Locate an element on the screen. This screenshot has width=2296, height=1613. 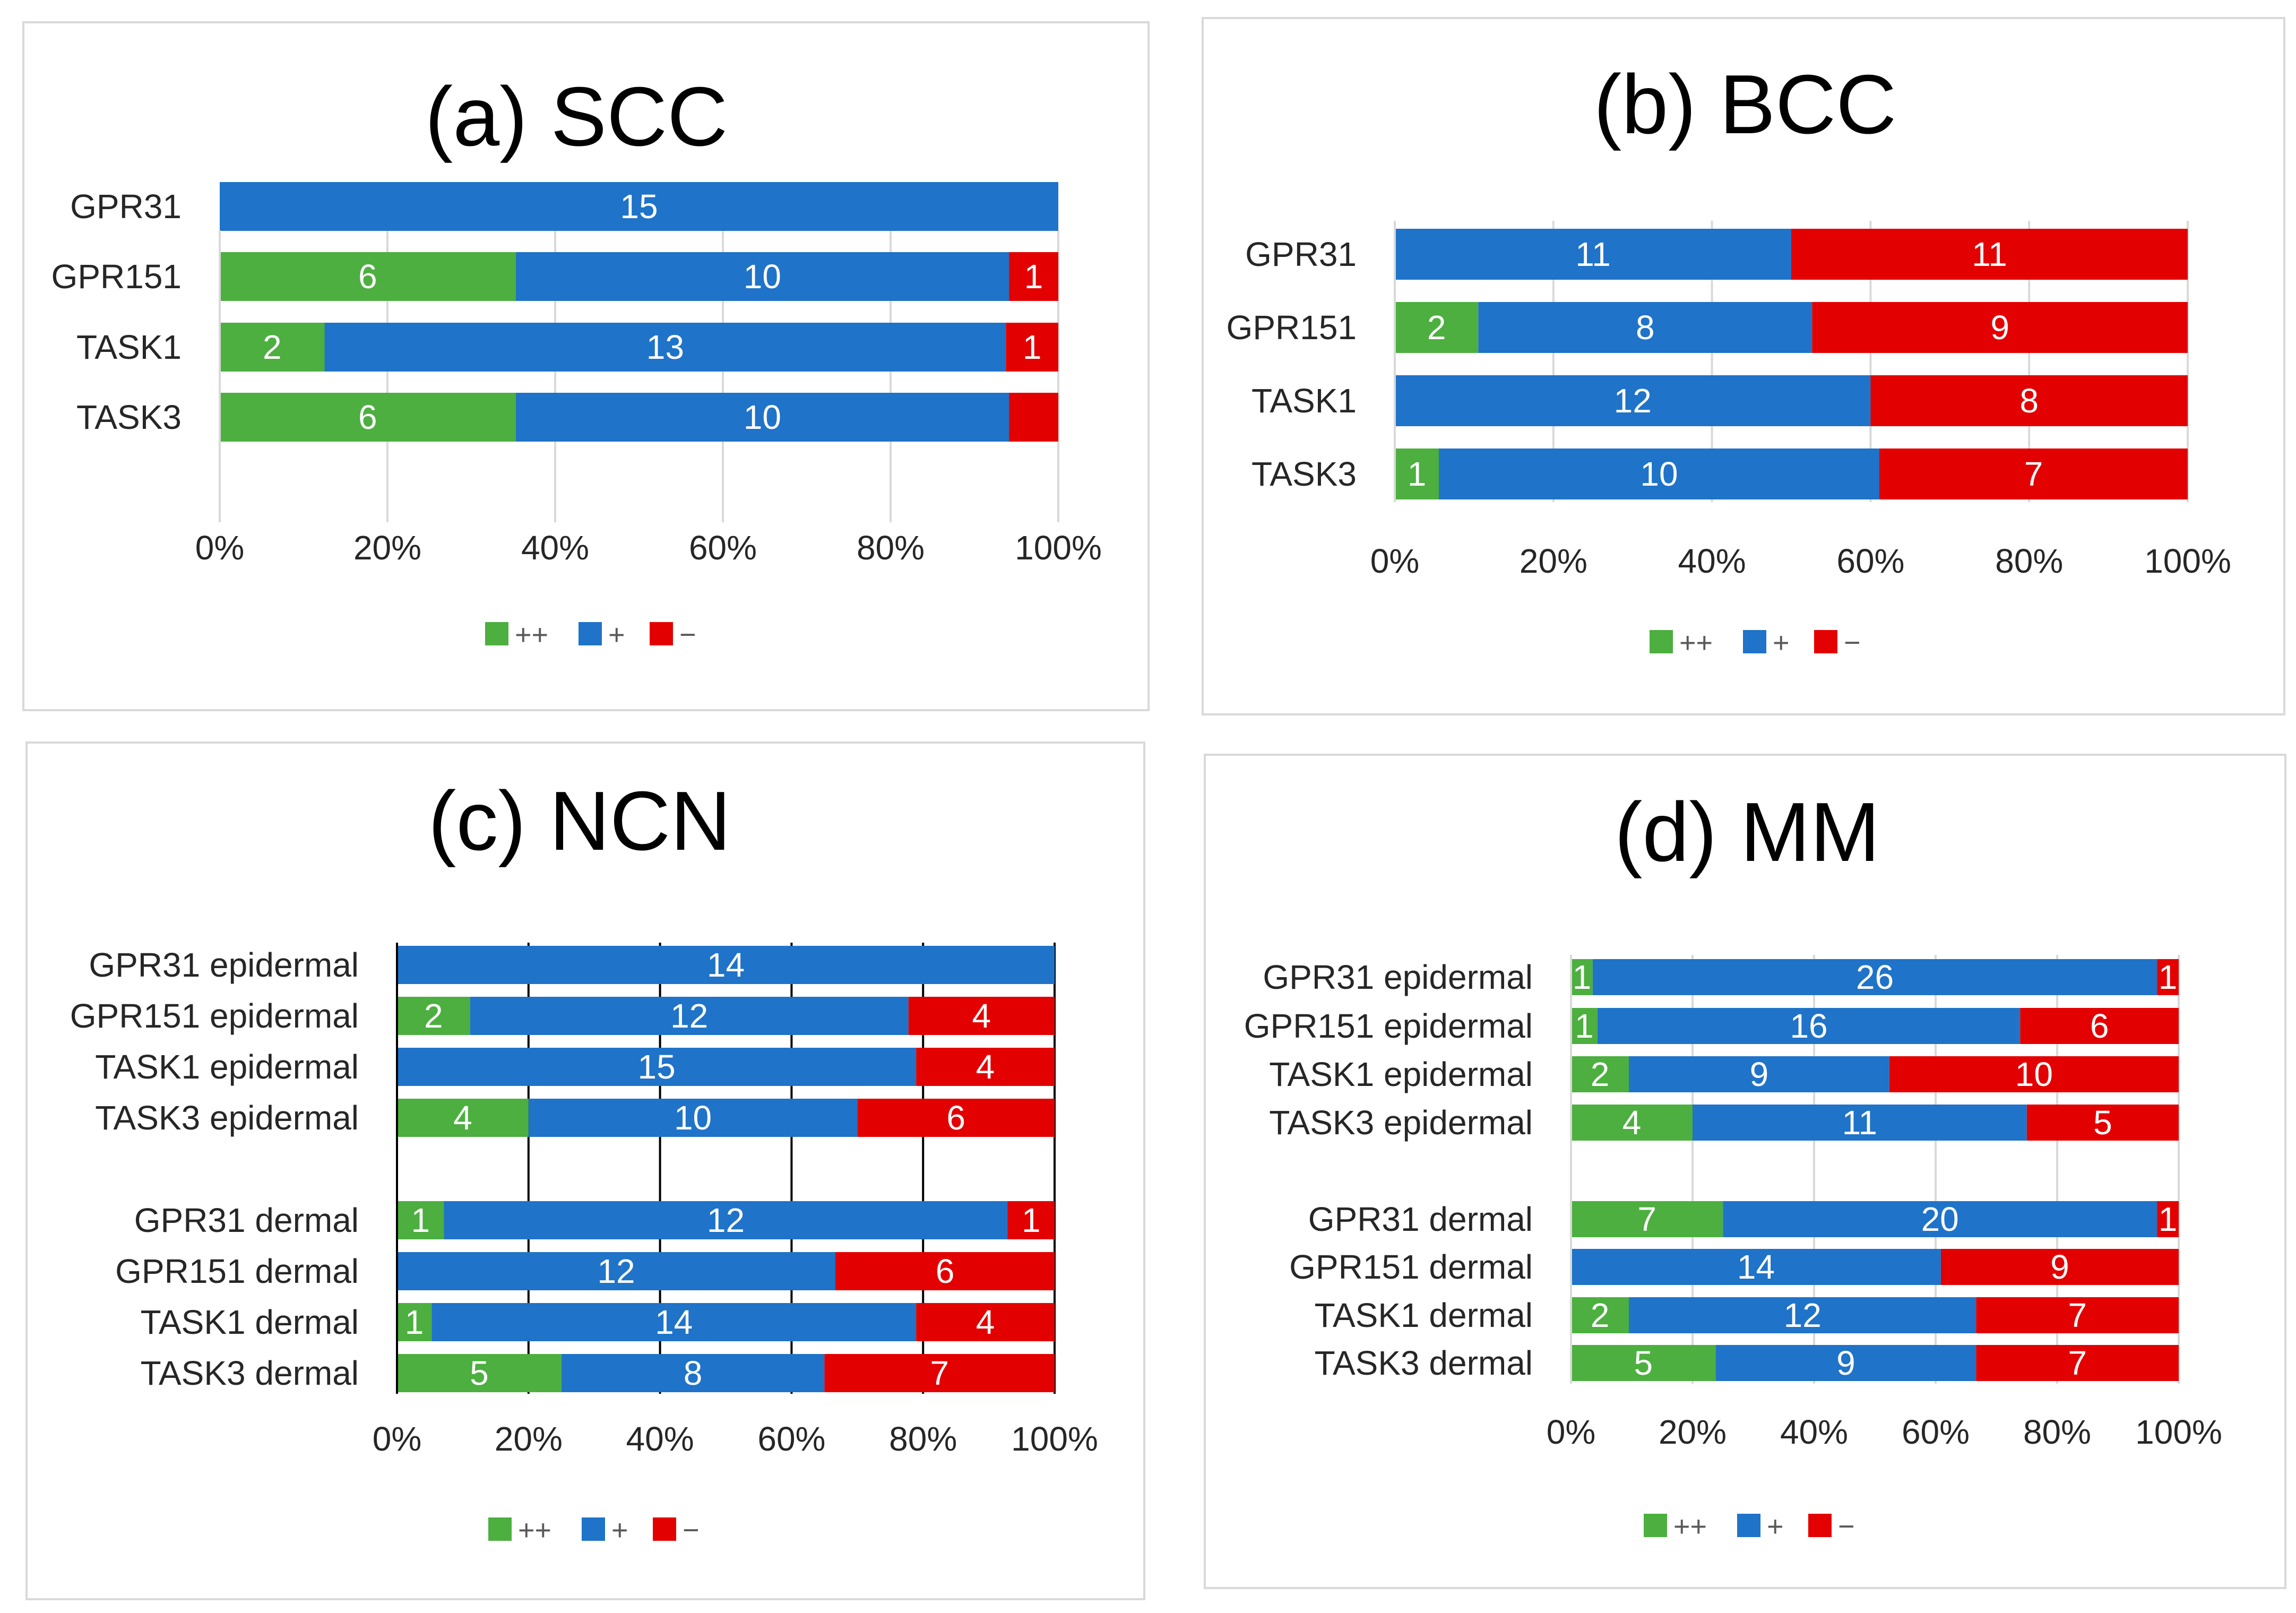
data-label: 13 is located at coordinates (665, 347).